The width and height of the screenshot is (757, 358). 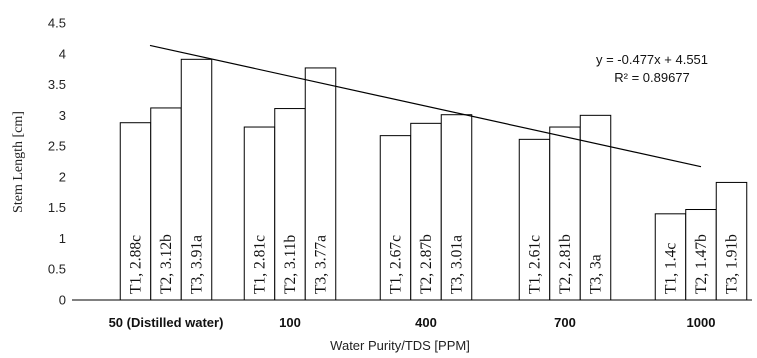 I want to click on bar-label: T1, 2.61c, so click(x=535, y=264).